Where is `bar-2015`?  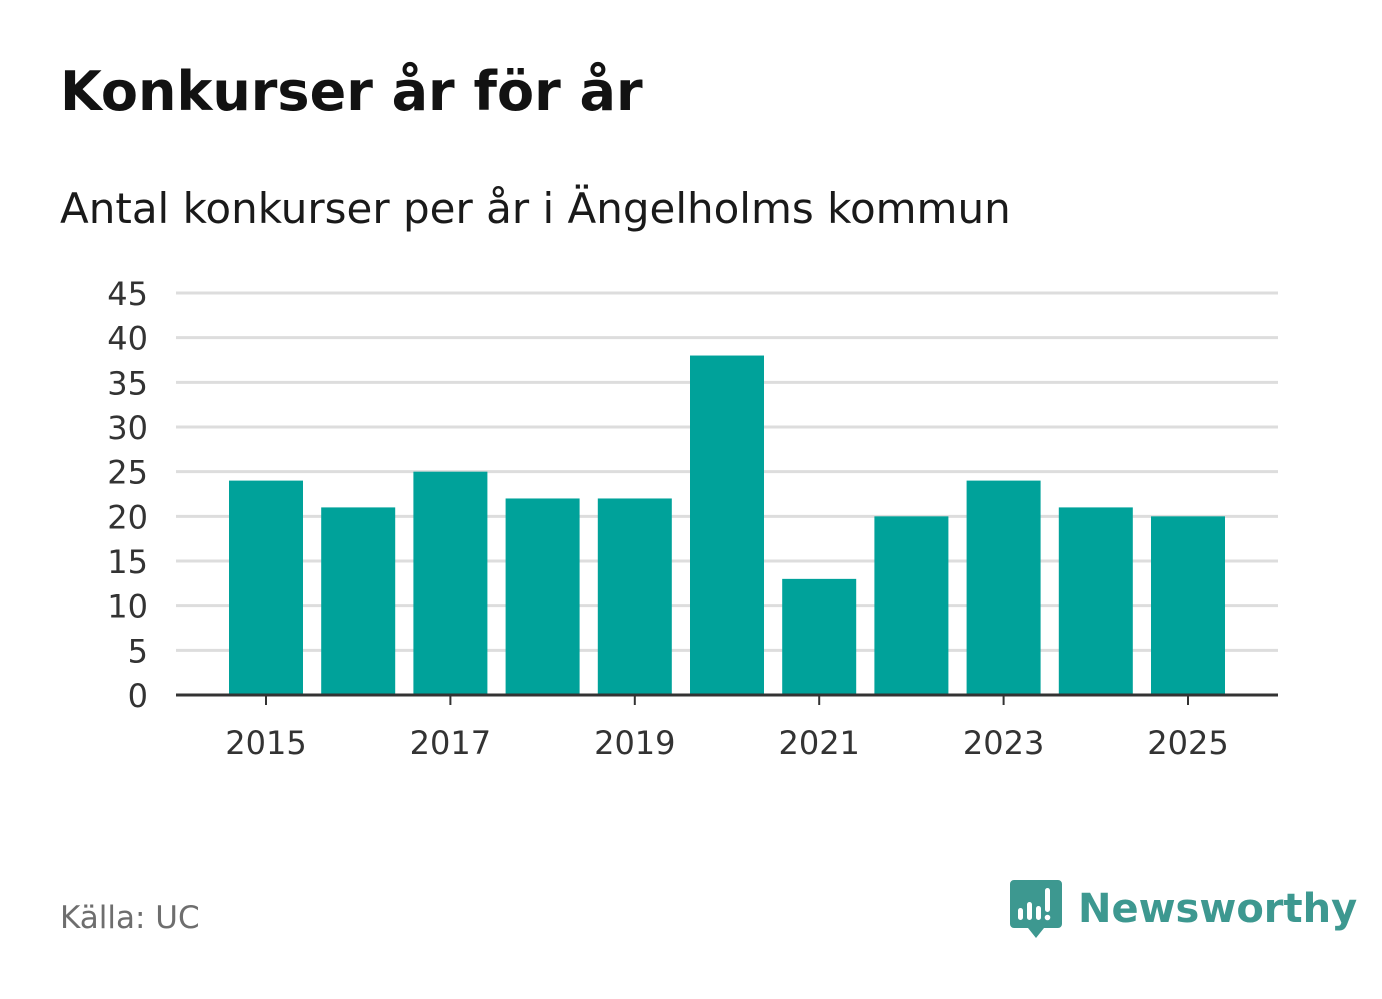
bar-2015 is located at coordinates (266, 587).